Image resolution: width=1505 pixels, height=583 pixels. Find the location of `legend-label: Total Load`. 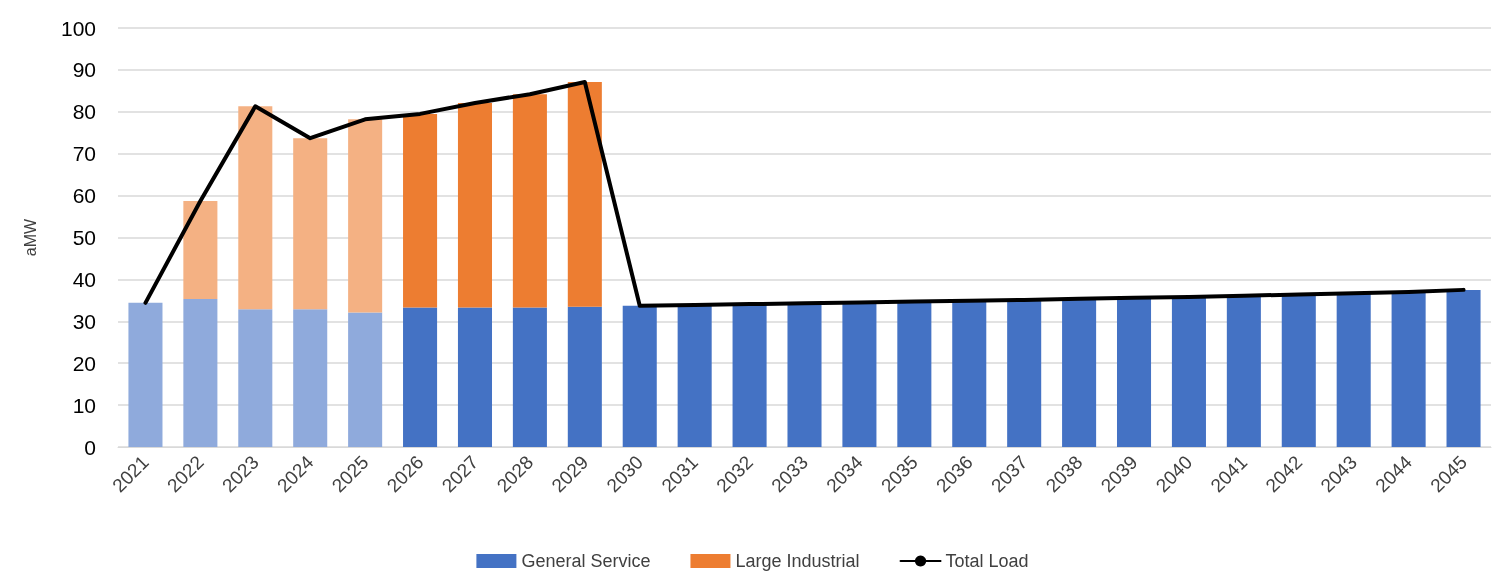

legend-label: Total Load is located at coordinates (987, 561).